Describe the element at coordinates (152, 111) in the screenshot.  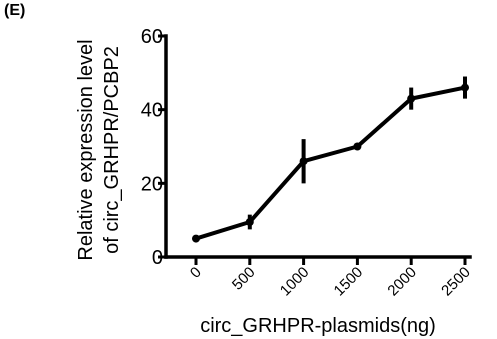
I see `y-tick-label: 40` at that location.